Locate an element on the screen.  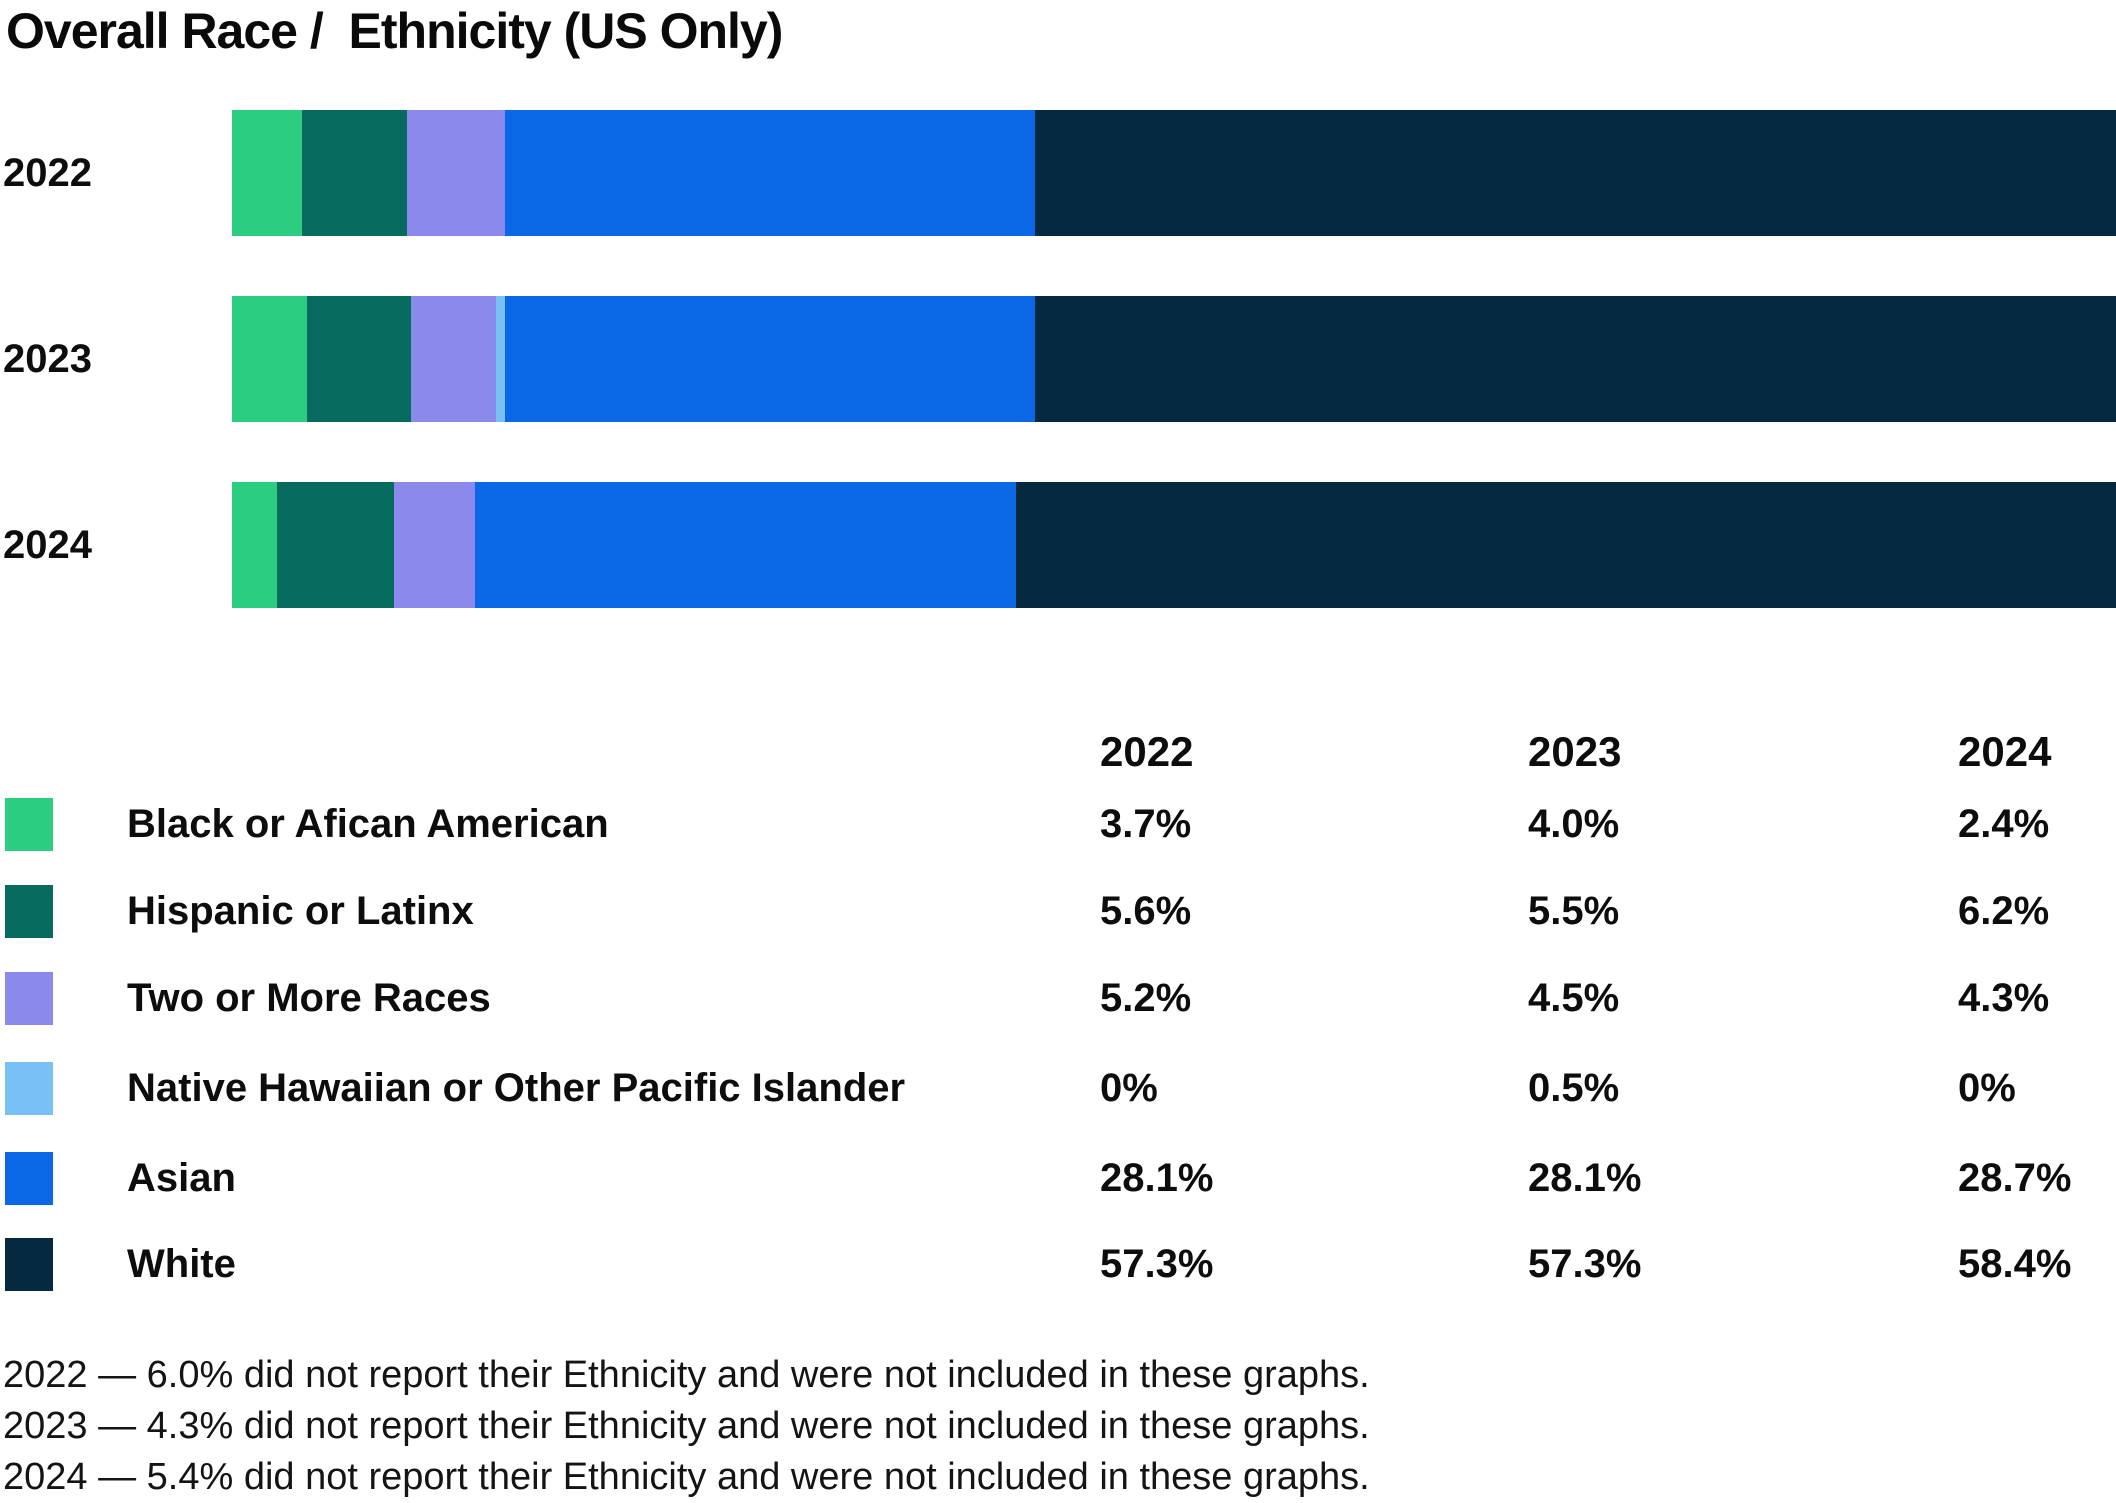
legend-swatch-light-blue is located at coordinates (29, 1088).